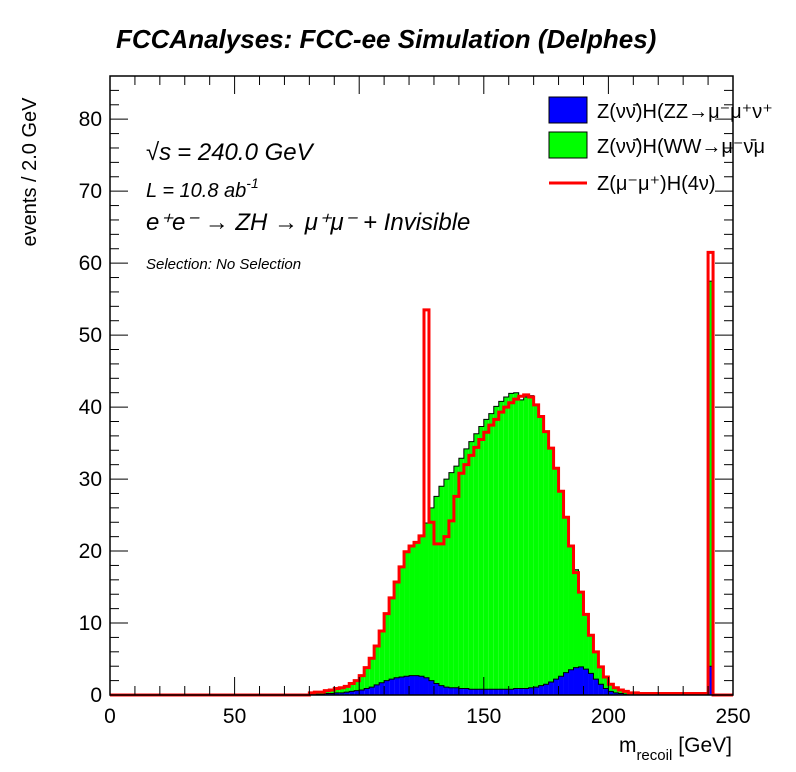  I want to click on zz-outline, so click(421, 680).